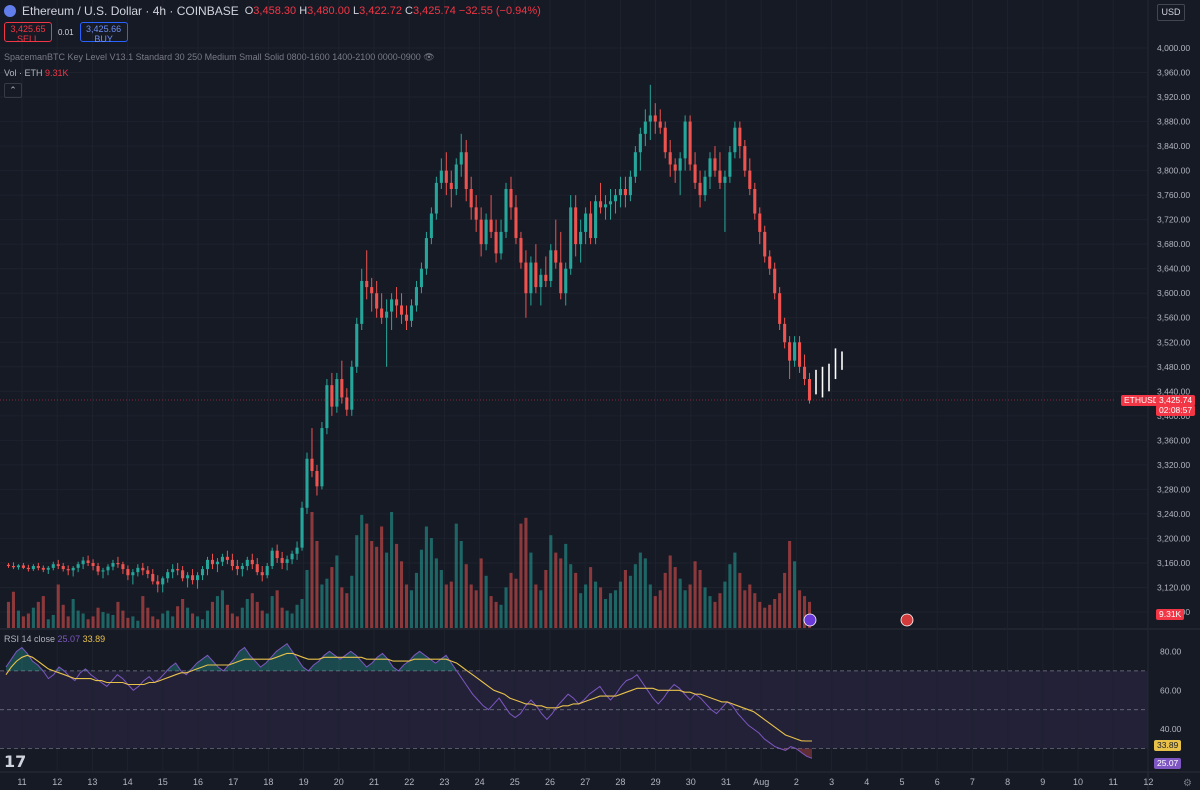  Describe the element at coordinates (15, 761) in the screenshot. I see `tradingview-logo-icon: 17` at that location.